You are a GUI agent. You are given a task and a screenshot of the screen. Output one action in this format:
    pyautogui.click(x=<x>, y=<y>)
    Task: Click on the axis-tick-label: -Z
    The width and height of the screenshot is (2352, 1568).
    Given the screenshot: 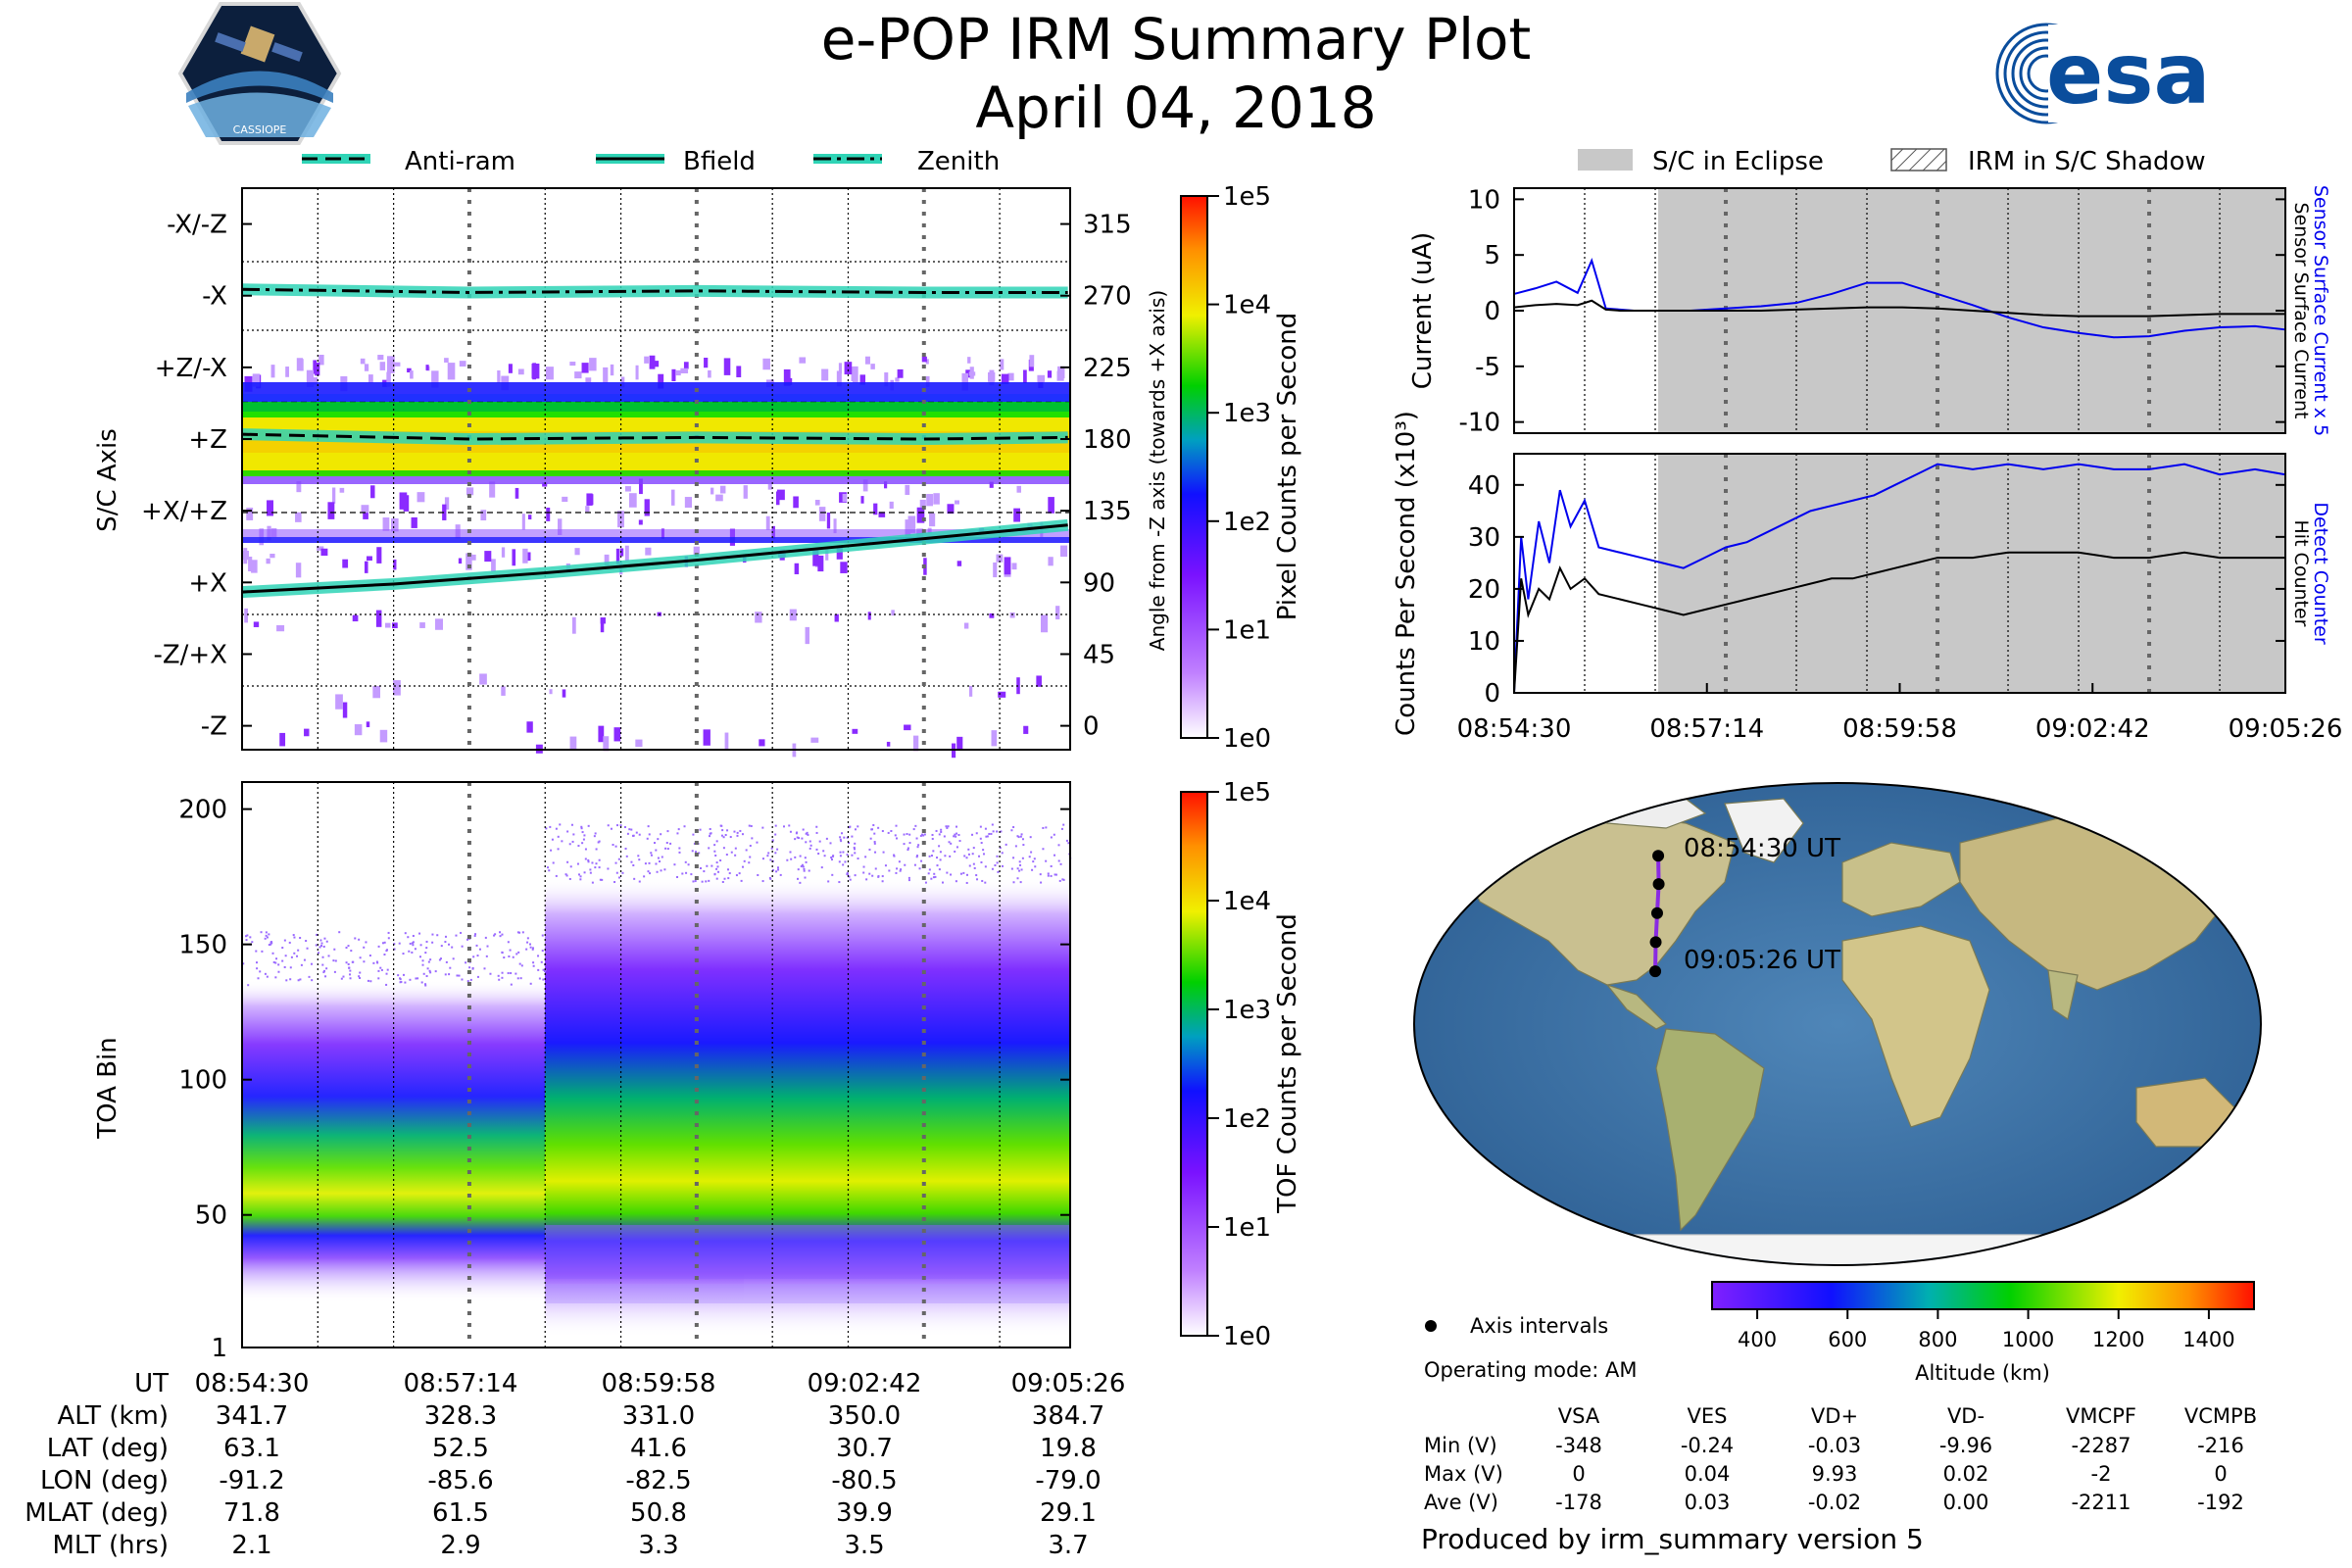 What is the action you would take?
    pyautogui.click(x=214, y=727)
    